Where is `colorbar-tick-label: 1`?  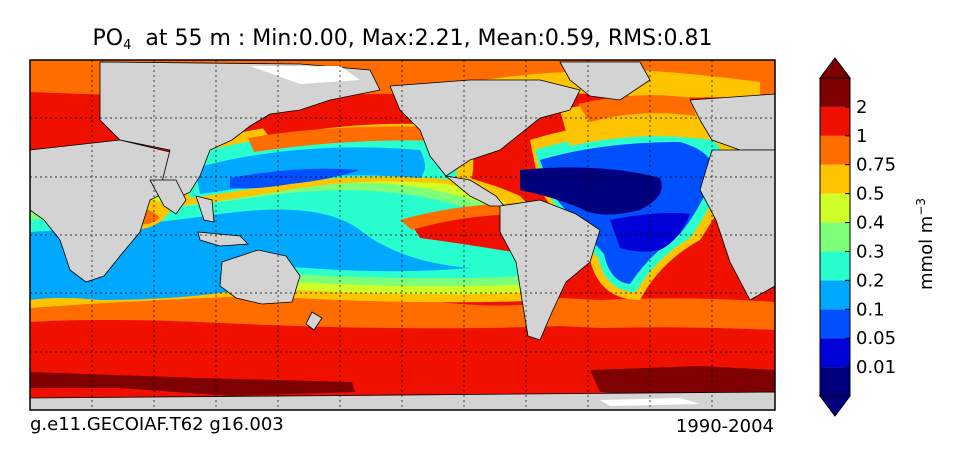 colorbar-tick-label: 1 is located at coordinates (861, 136).